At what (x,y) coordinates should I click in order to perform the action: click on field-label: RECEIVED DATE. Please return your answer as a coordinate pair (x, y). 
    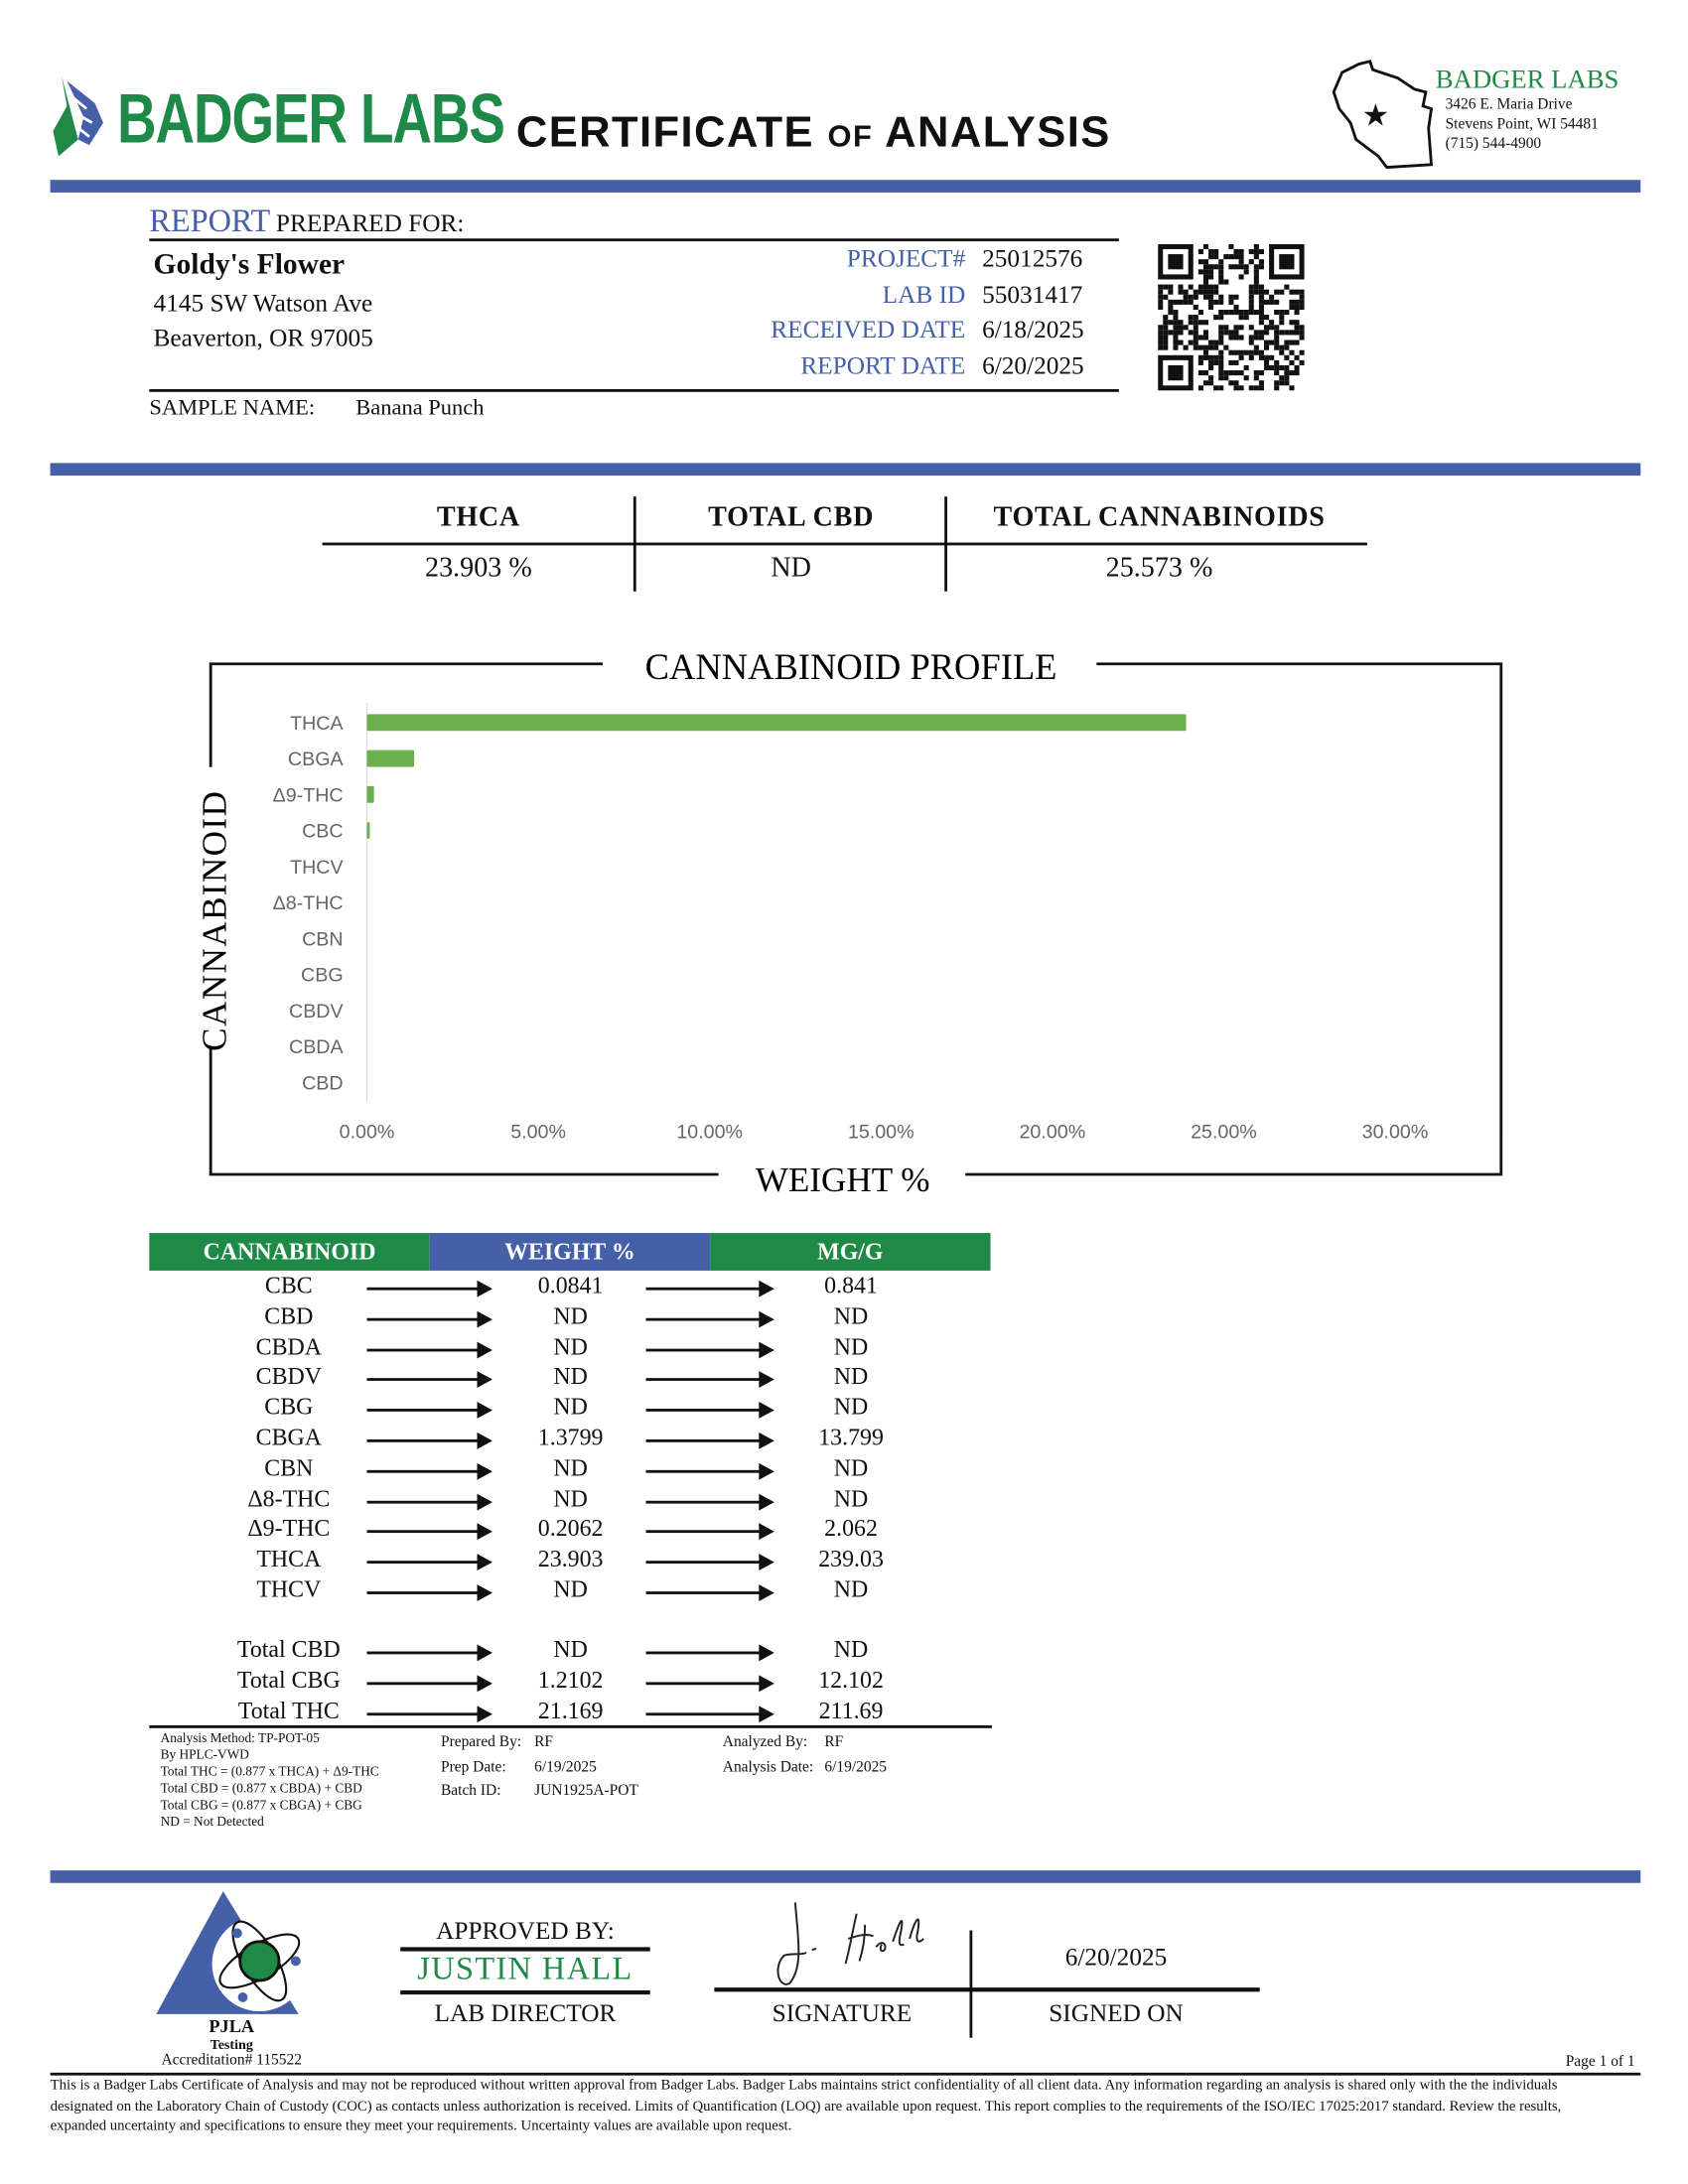
    Looking at the image, I should click on (868, 330).